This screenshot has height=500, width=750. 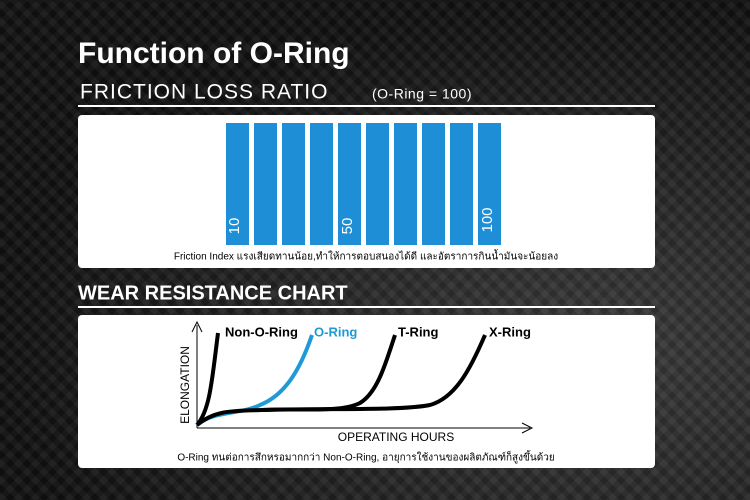 What do you see at coordinates (347, 226) in the screenshot?
I see `bar-label: 50` at bounding box center [347, 226].